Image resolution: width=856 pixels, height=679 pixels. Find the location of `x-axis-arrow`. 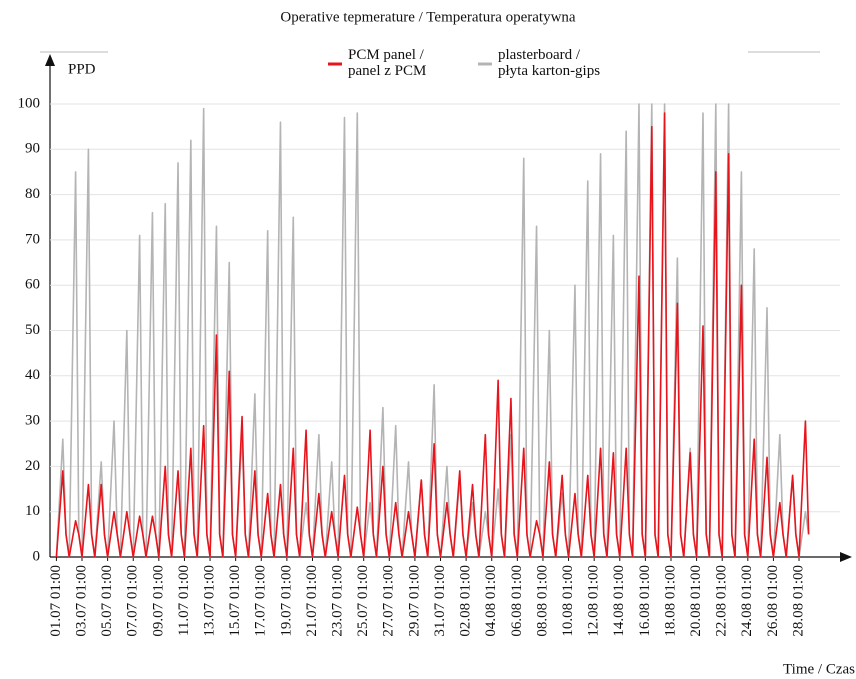

x-axis-arrow is located at coordinates (846, 557).